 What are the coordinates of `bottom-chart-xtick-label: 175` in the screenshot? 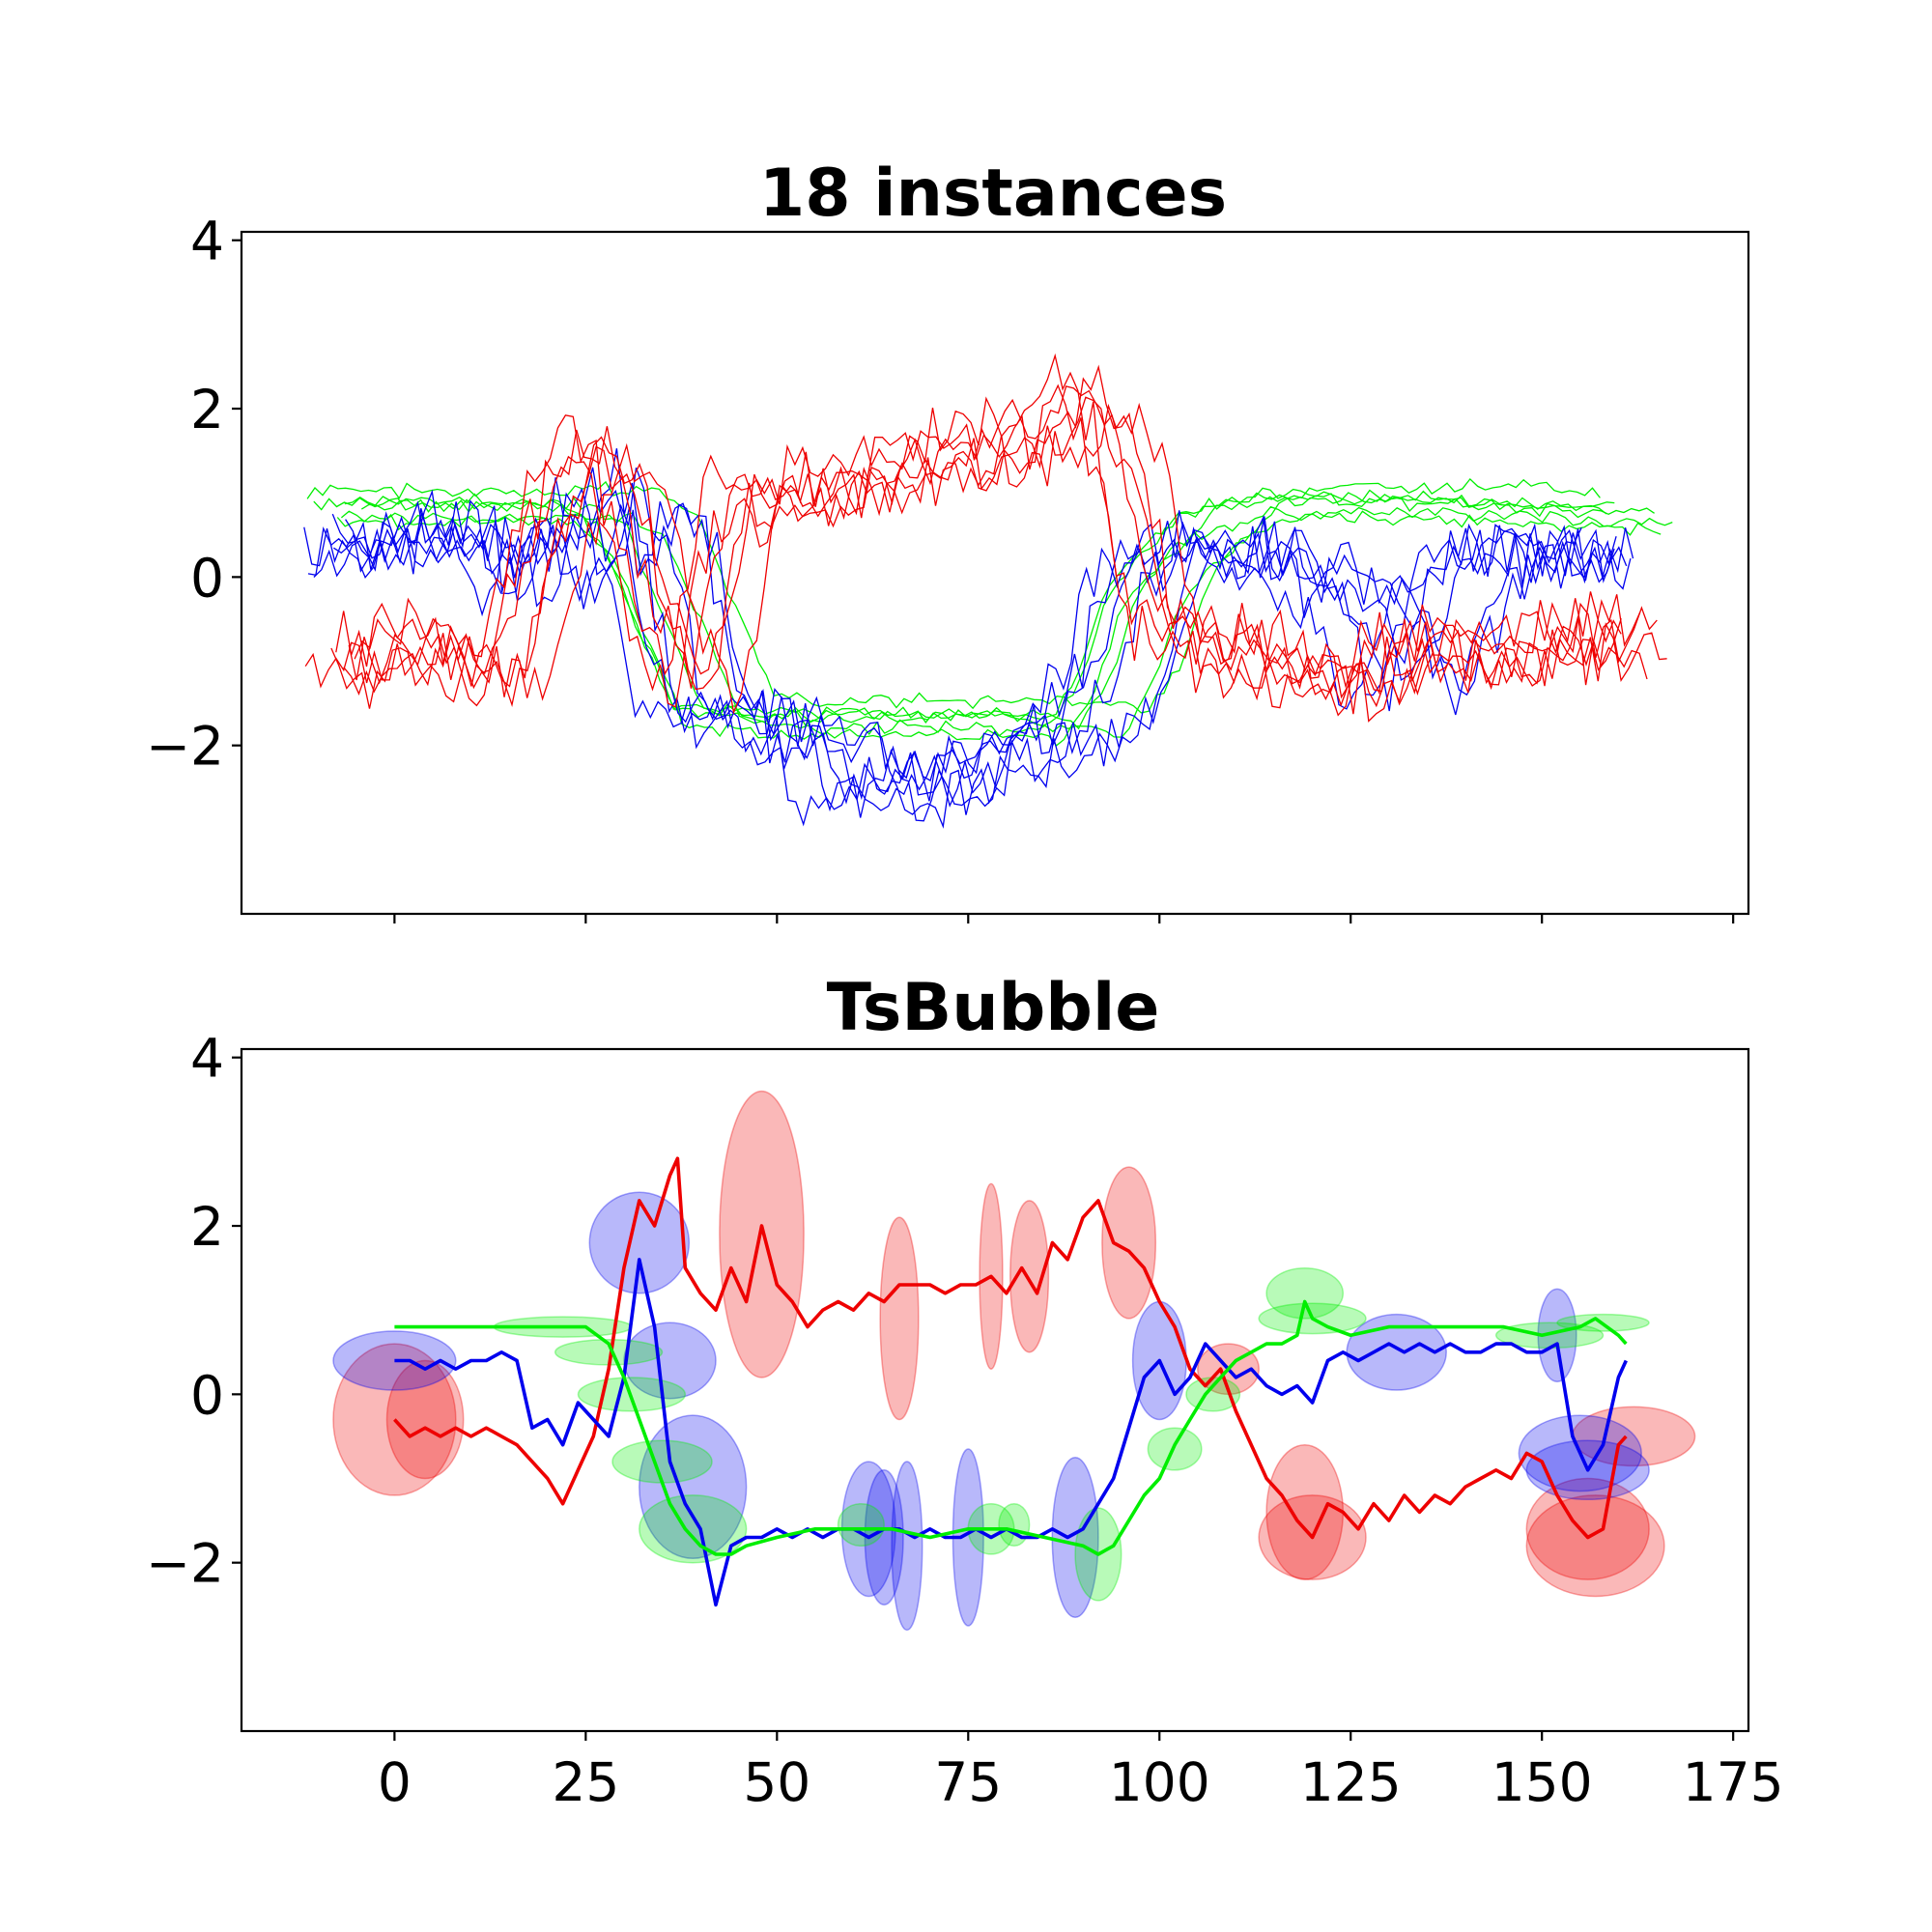 It's located at (1733, 1782).